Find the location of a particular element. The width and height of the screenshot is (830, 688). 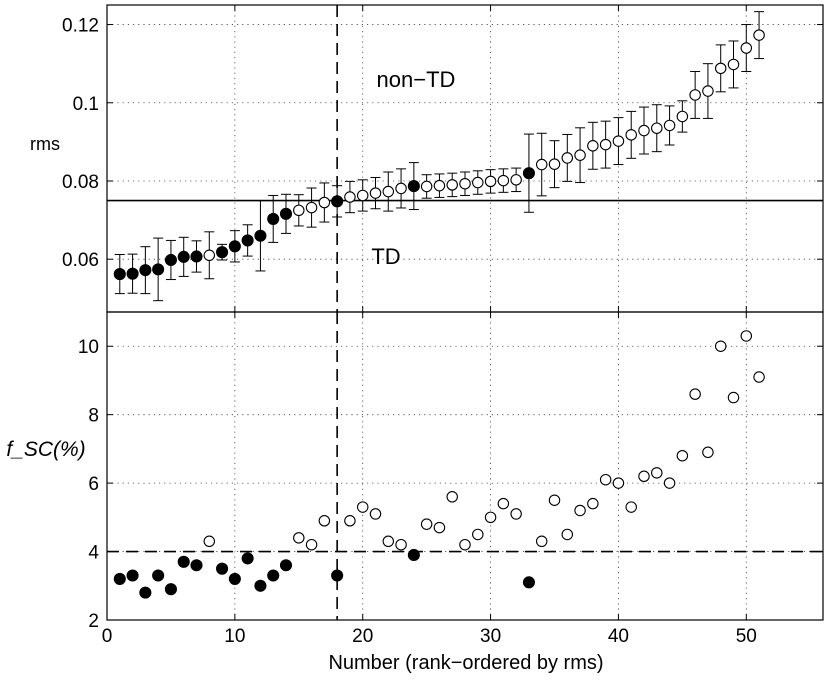

x-axis-label: Number (rank−ordered by rms) is located at coordinates (465, 663).